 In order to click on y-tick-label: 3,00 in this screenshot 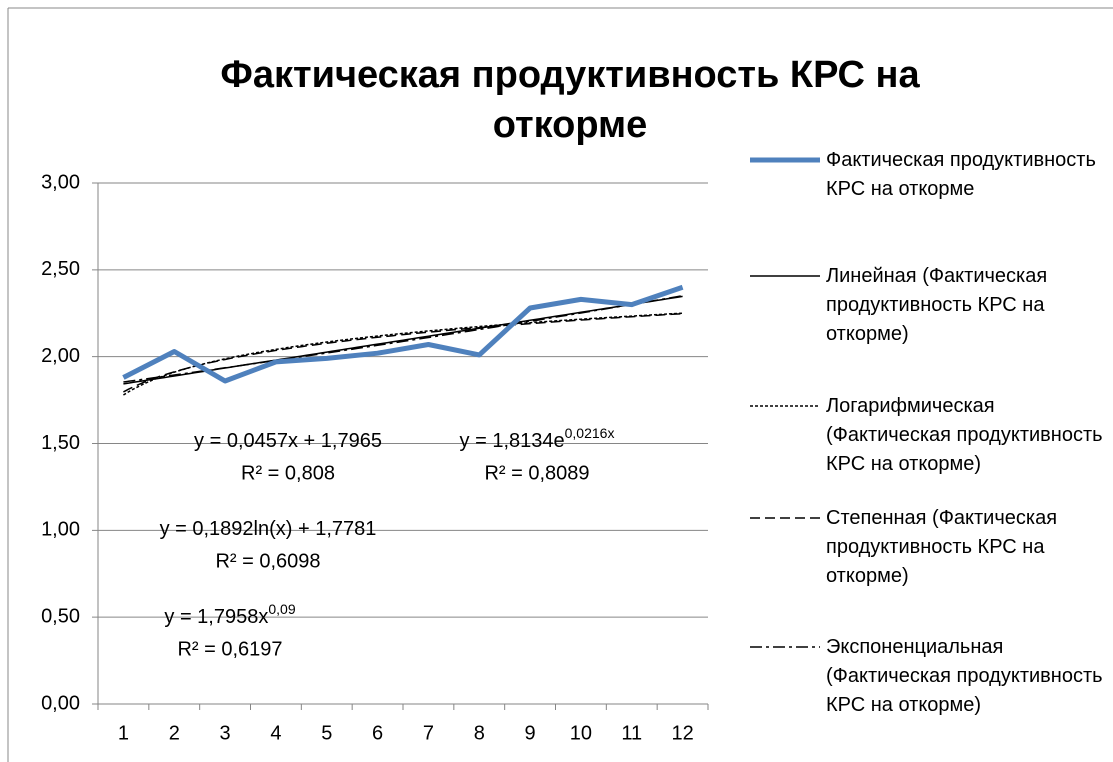, I will do `click(60, 182)`.